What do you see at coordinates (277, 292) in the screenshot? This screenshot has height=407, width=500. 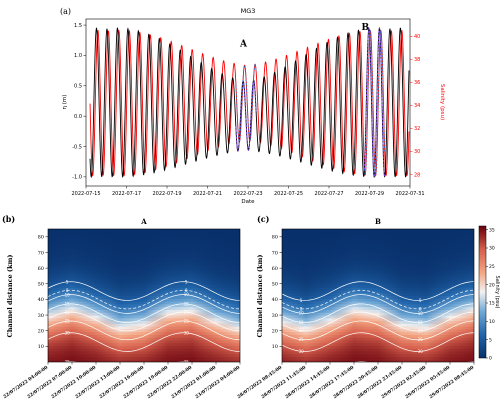 I see `panel-c-y-ticks: 80 70 60 50 40 30 20 10` at bounding box center [277, 292].